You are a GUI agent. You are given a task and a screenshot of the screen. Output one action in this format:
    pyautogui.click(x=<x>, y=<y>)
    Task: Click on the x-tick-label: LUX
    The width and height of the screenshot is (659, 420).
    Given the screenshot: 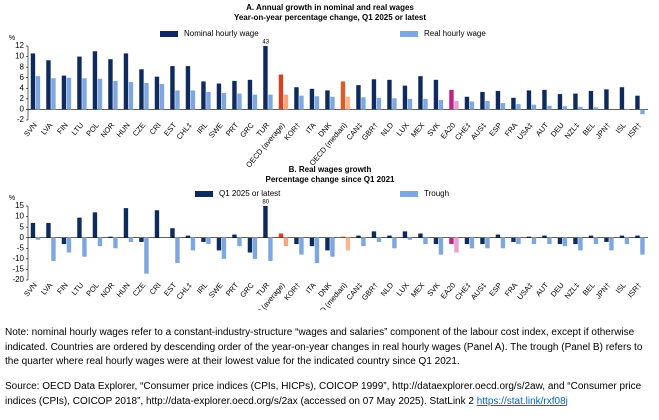 What is the action you would take?
    pyautogui.click(x=403, y=129)
    